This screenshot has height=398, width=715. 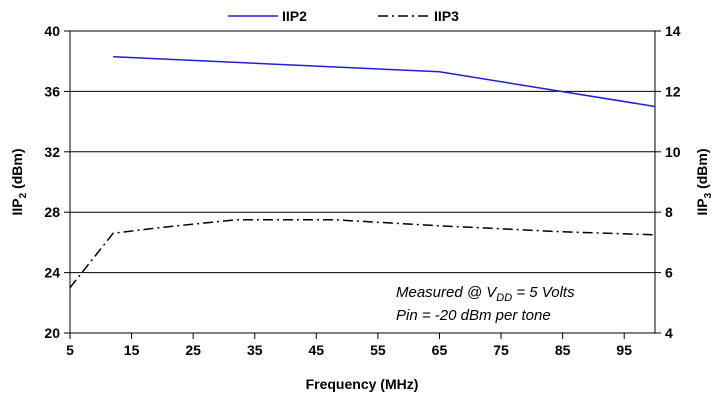 I want to click on x-tick-label-9: 95, so click(x=624, y=350).